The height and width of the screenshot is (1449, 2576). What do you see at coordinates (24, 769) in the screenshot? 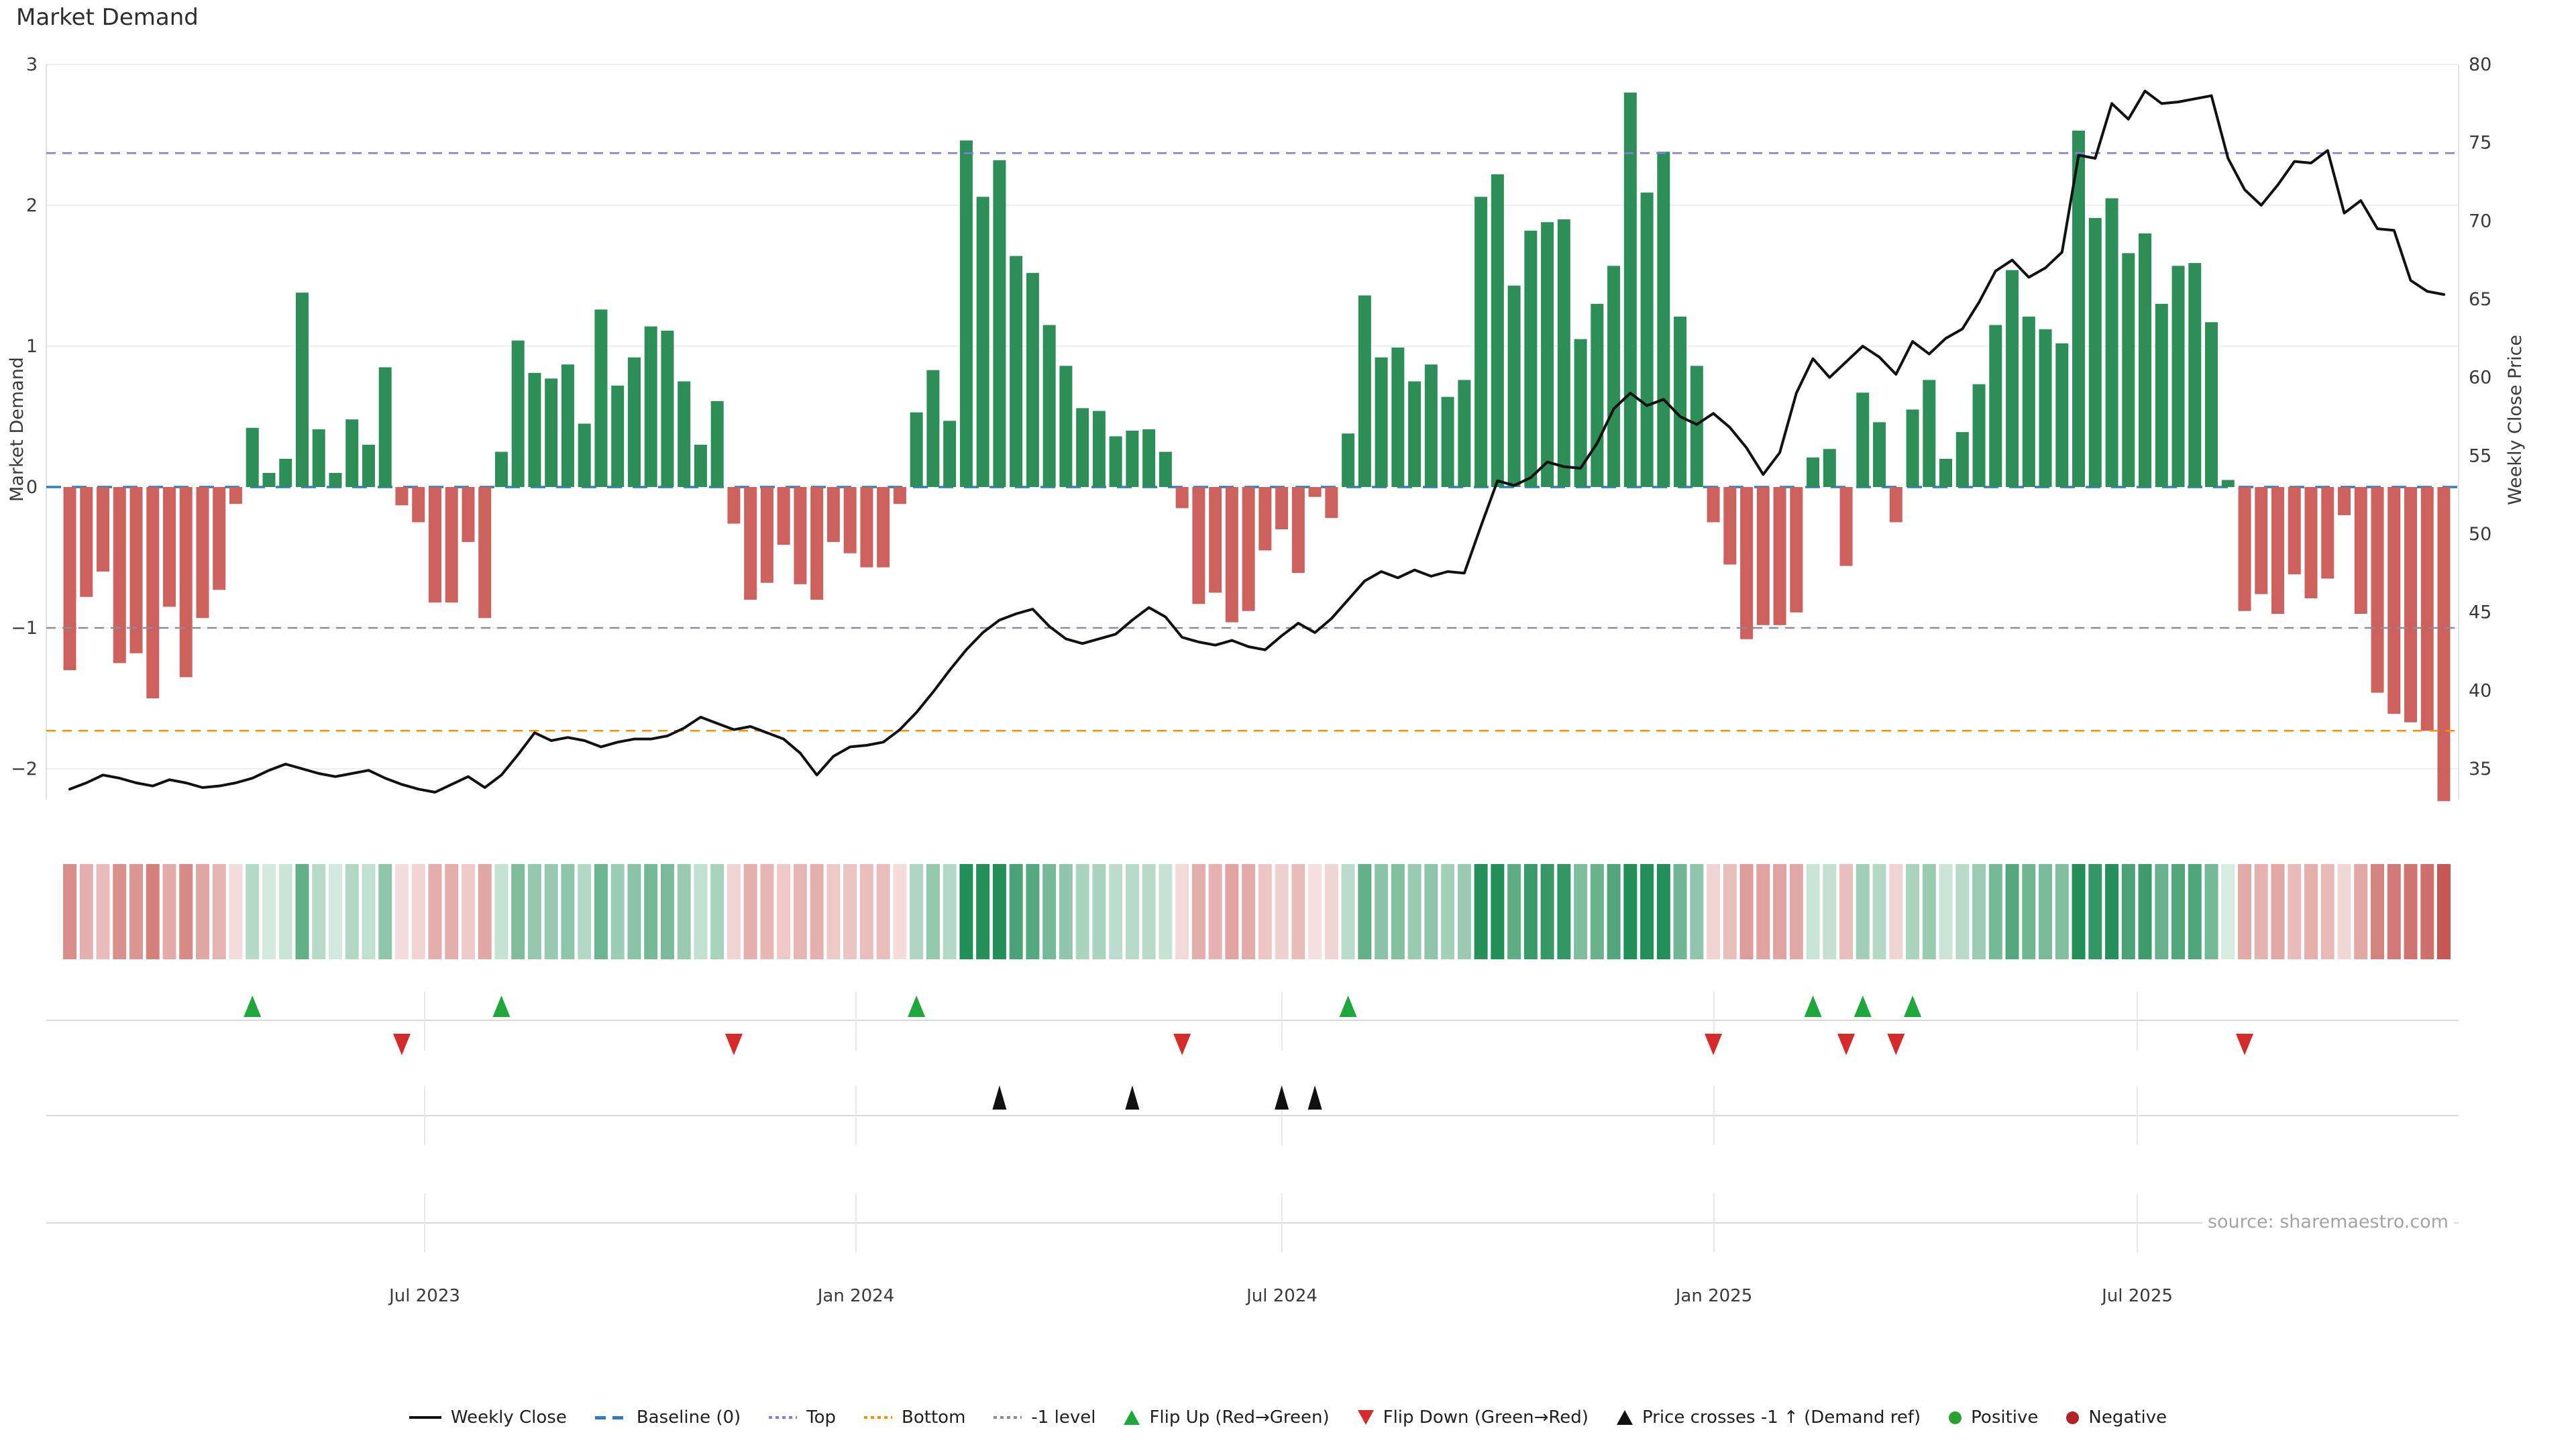
I see `left-axis-tick: −2` at bounding box center [24, 769].